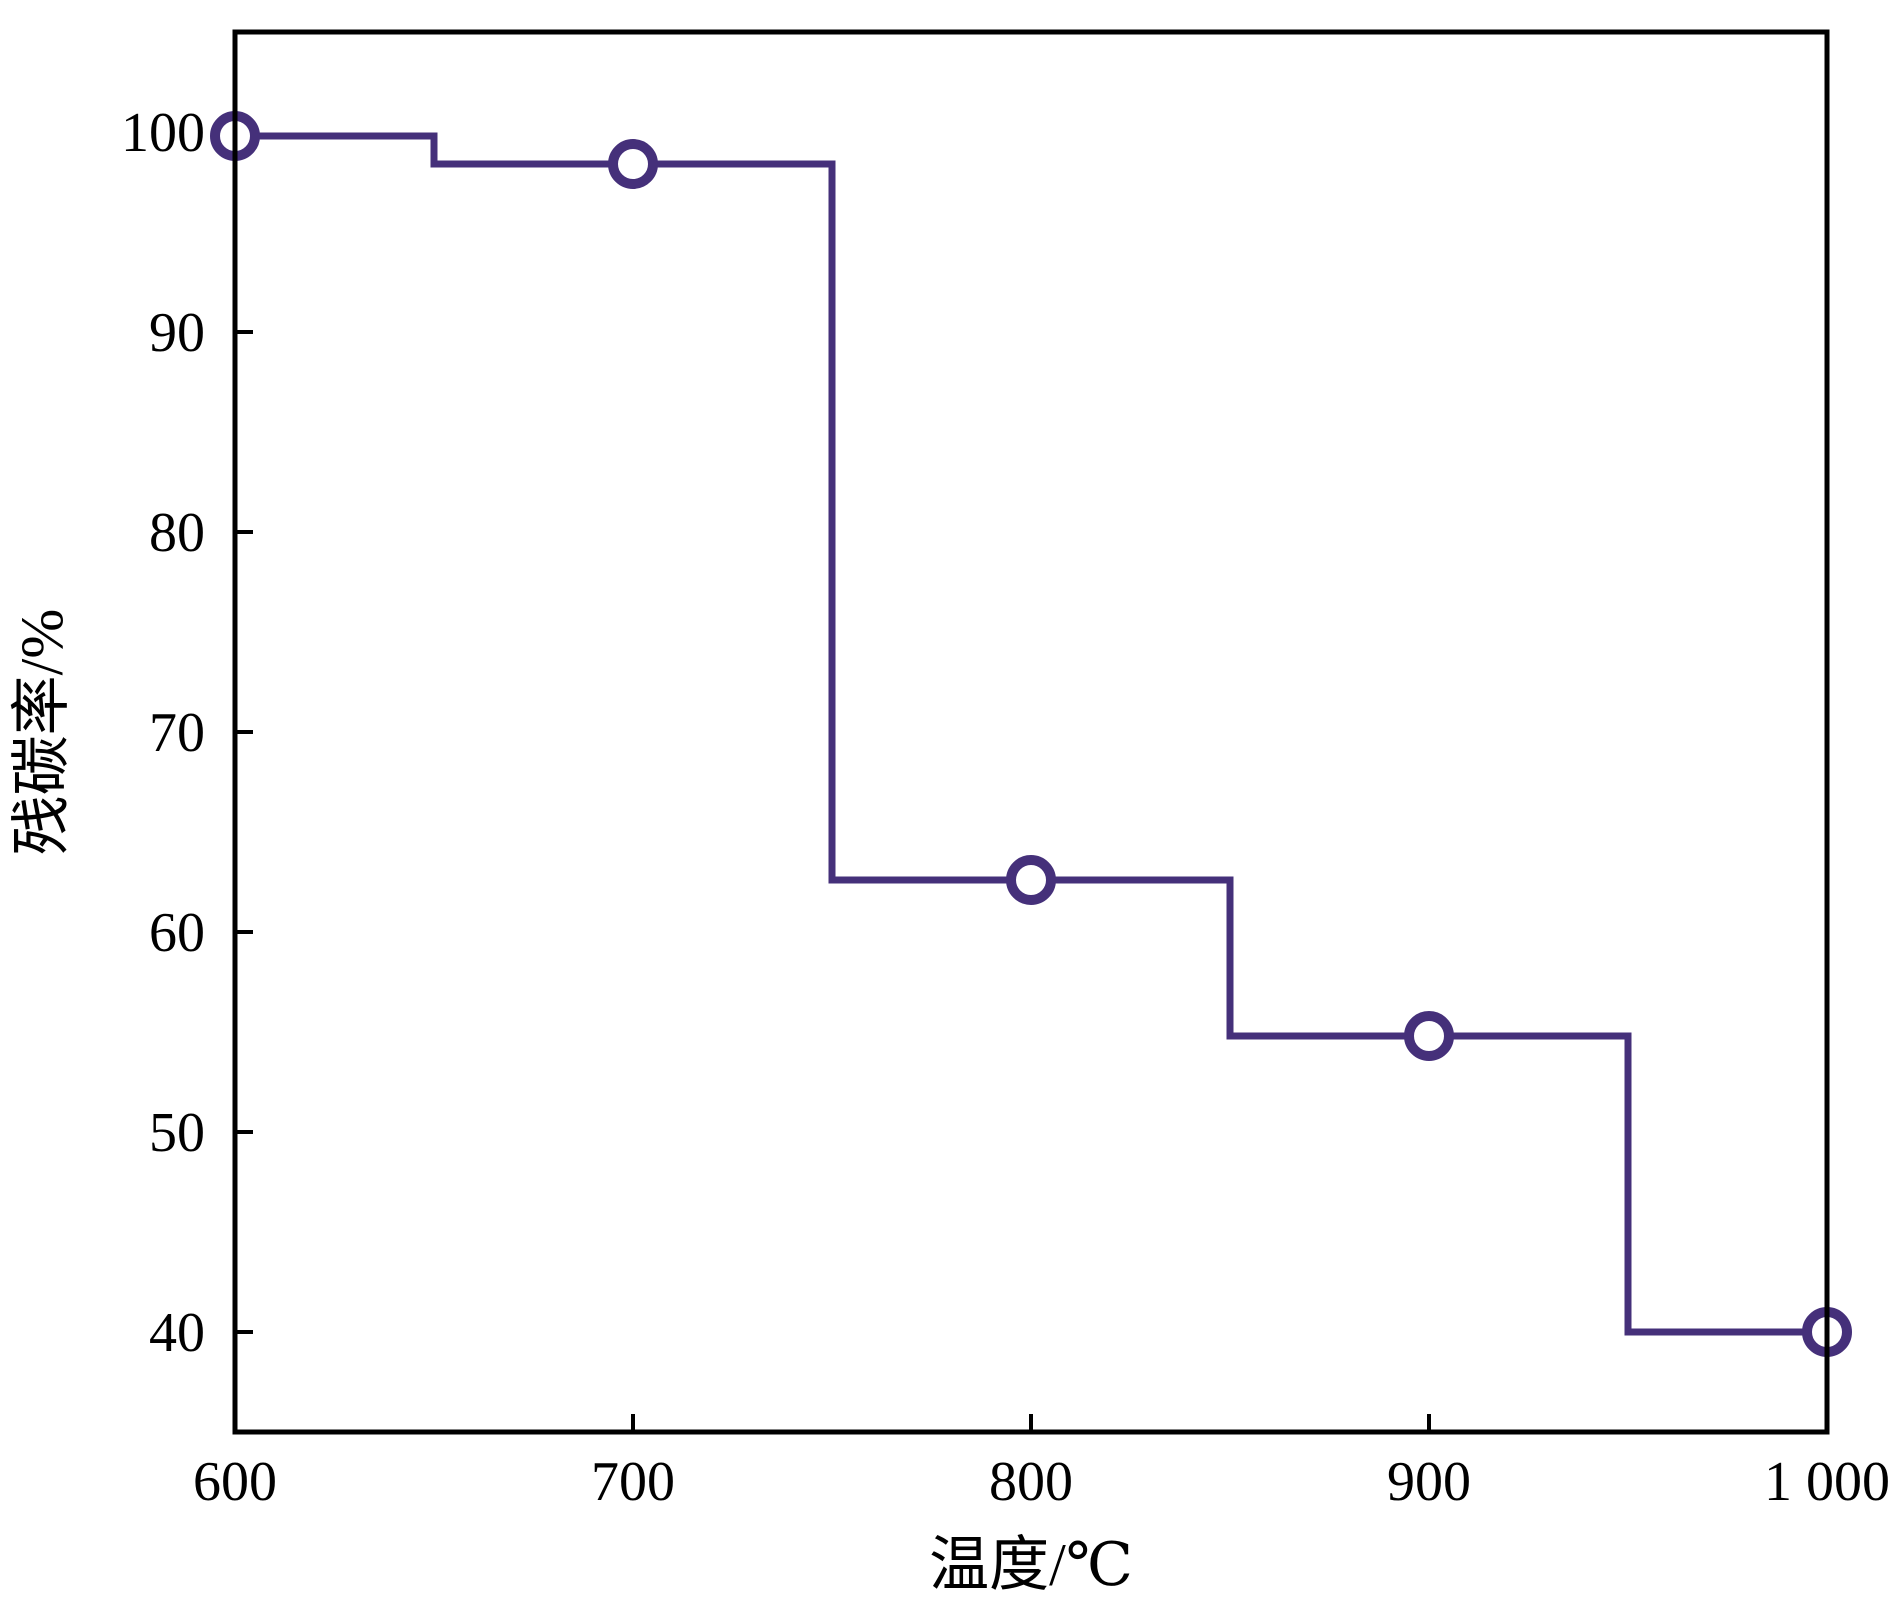 The width and height of the screenshot is (1890, 1604). What do you see at coordinates (1031, 1565) in the screenshot?
I see `x-axis-label: 温度/℃` at bounding box center [1031, 1565].